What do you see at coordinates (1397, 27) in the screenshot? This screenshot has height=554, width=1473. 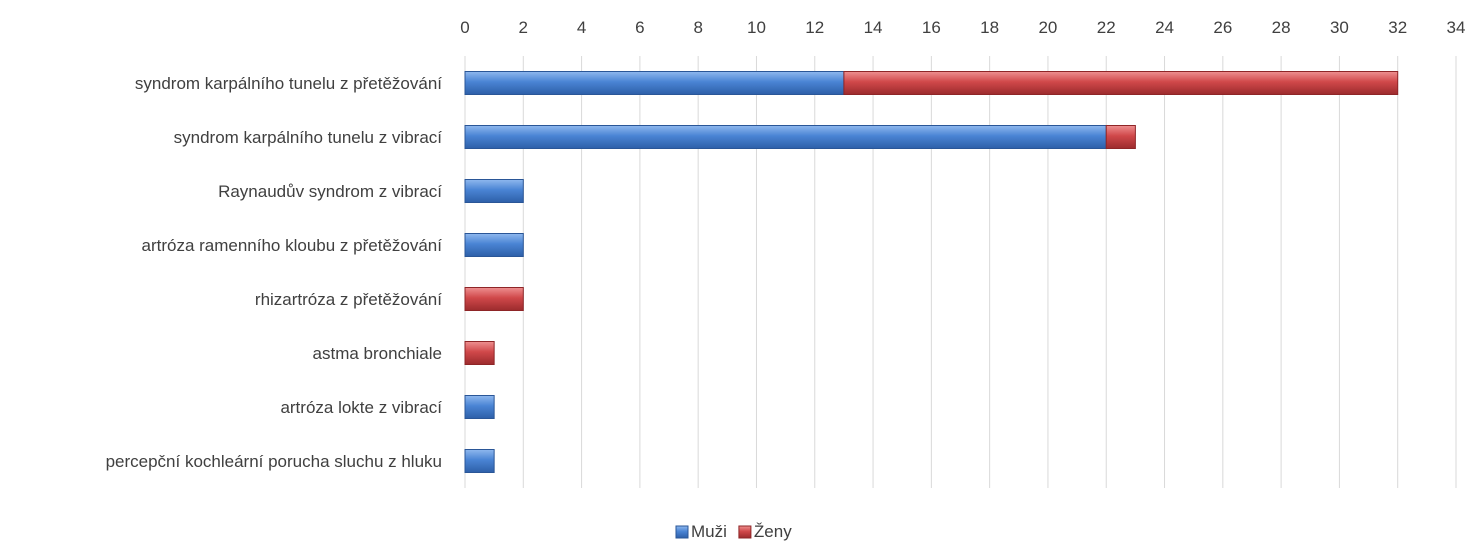 I see `x-tick-label: 32` at bounding box center [1397, 27].